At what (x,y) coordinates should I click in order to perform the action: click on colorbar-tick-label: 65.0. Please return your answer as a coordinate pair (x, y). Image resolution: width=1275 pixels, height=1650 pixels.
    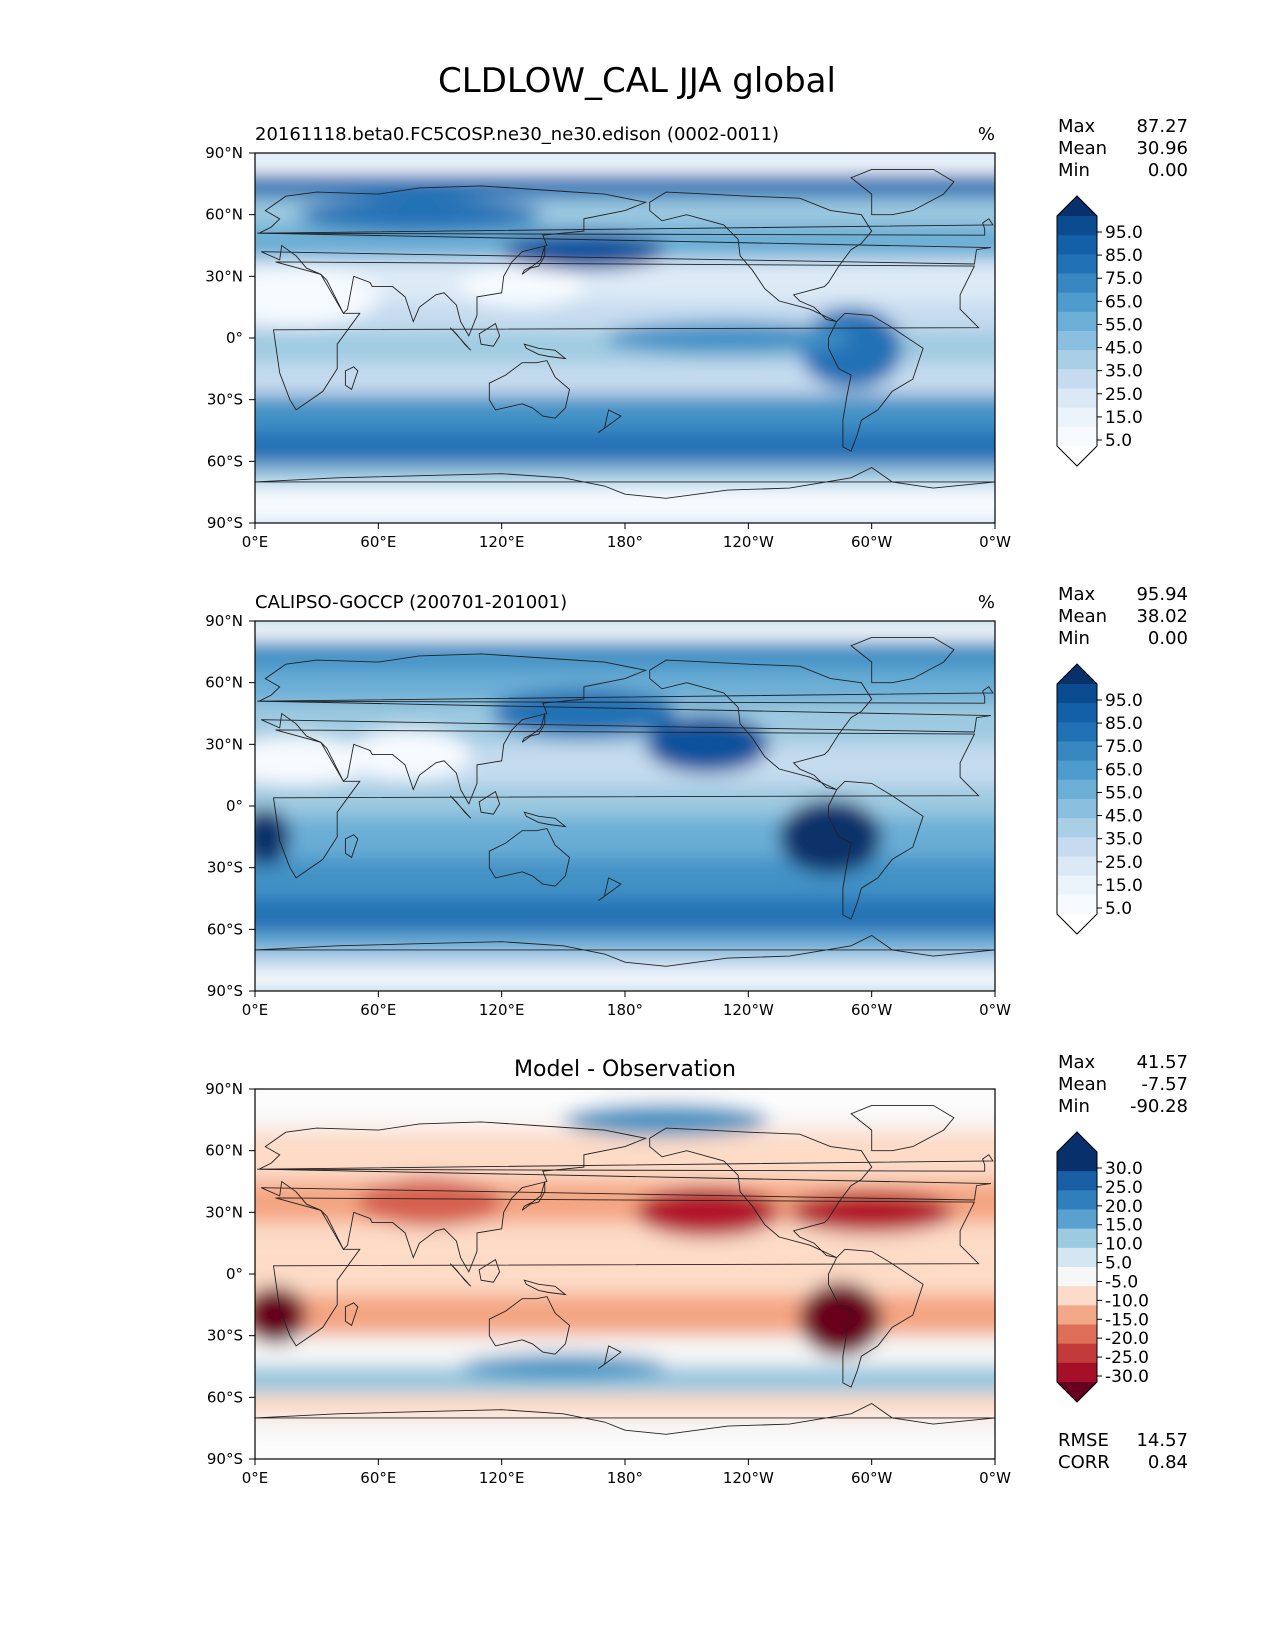
    Looking at the image, I should click on (1124, 302).